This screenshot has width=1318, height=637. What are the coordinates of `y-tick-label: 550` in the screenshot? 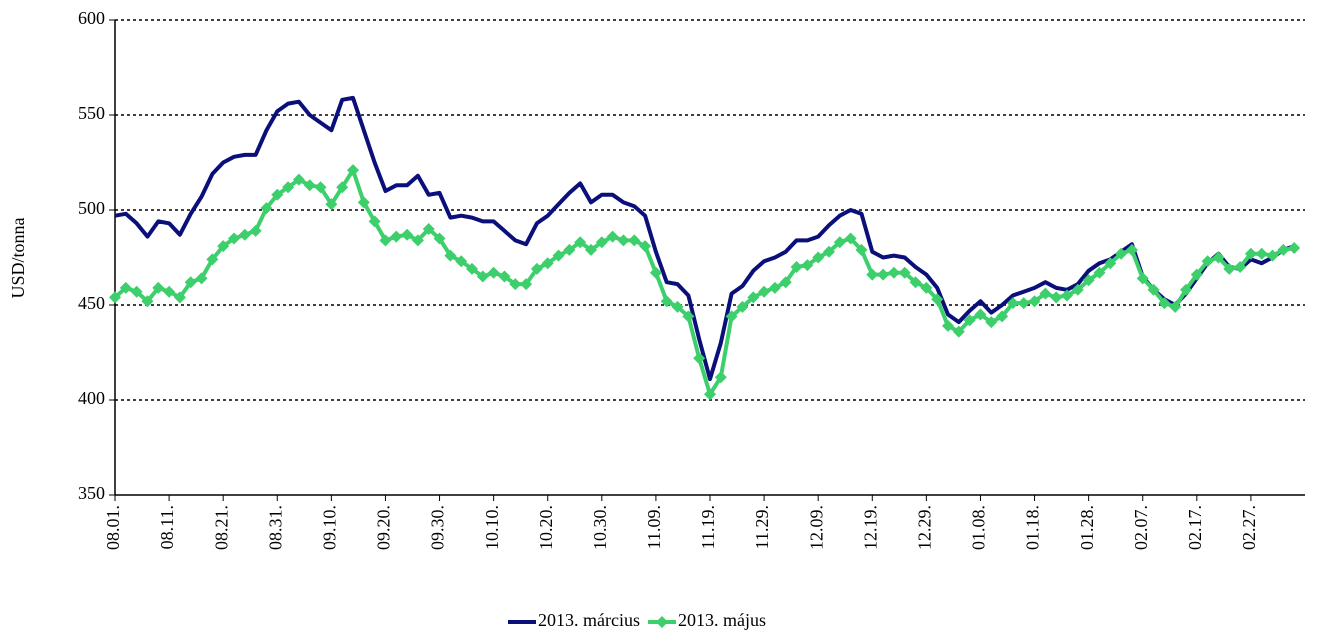 It's located at (91, 113).